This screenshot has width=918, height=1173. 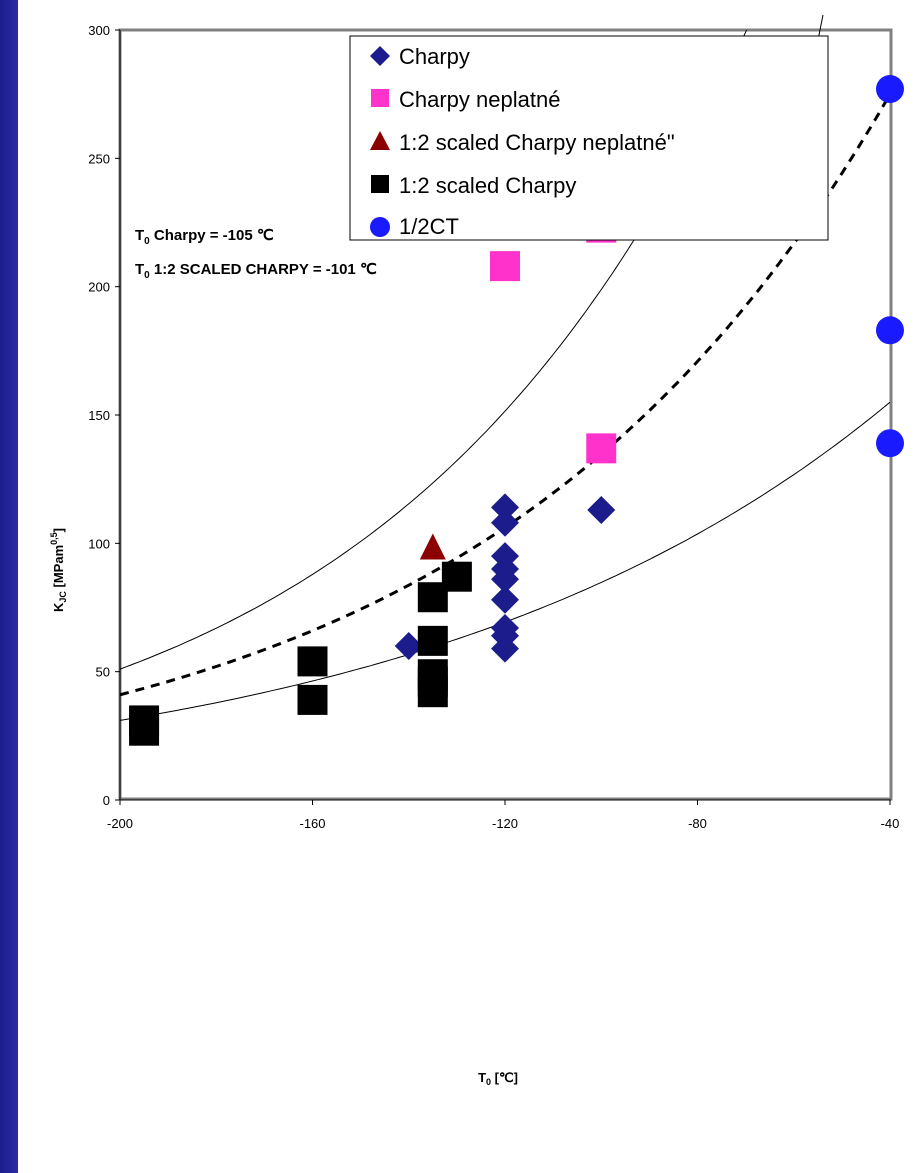 What do you see at coordinates (380, 98) in the screenshot?
I see `legend-pink-square-icon` at bounding box center [380, 98].